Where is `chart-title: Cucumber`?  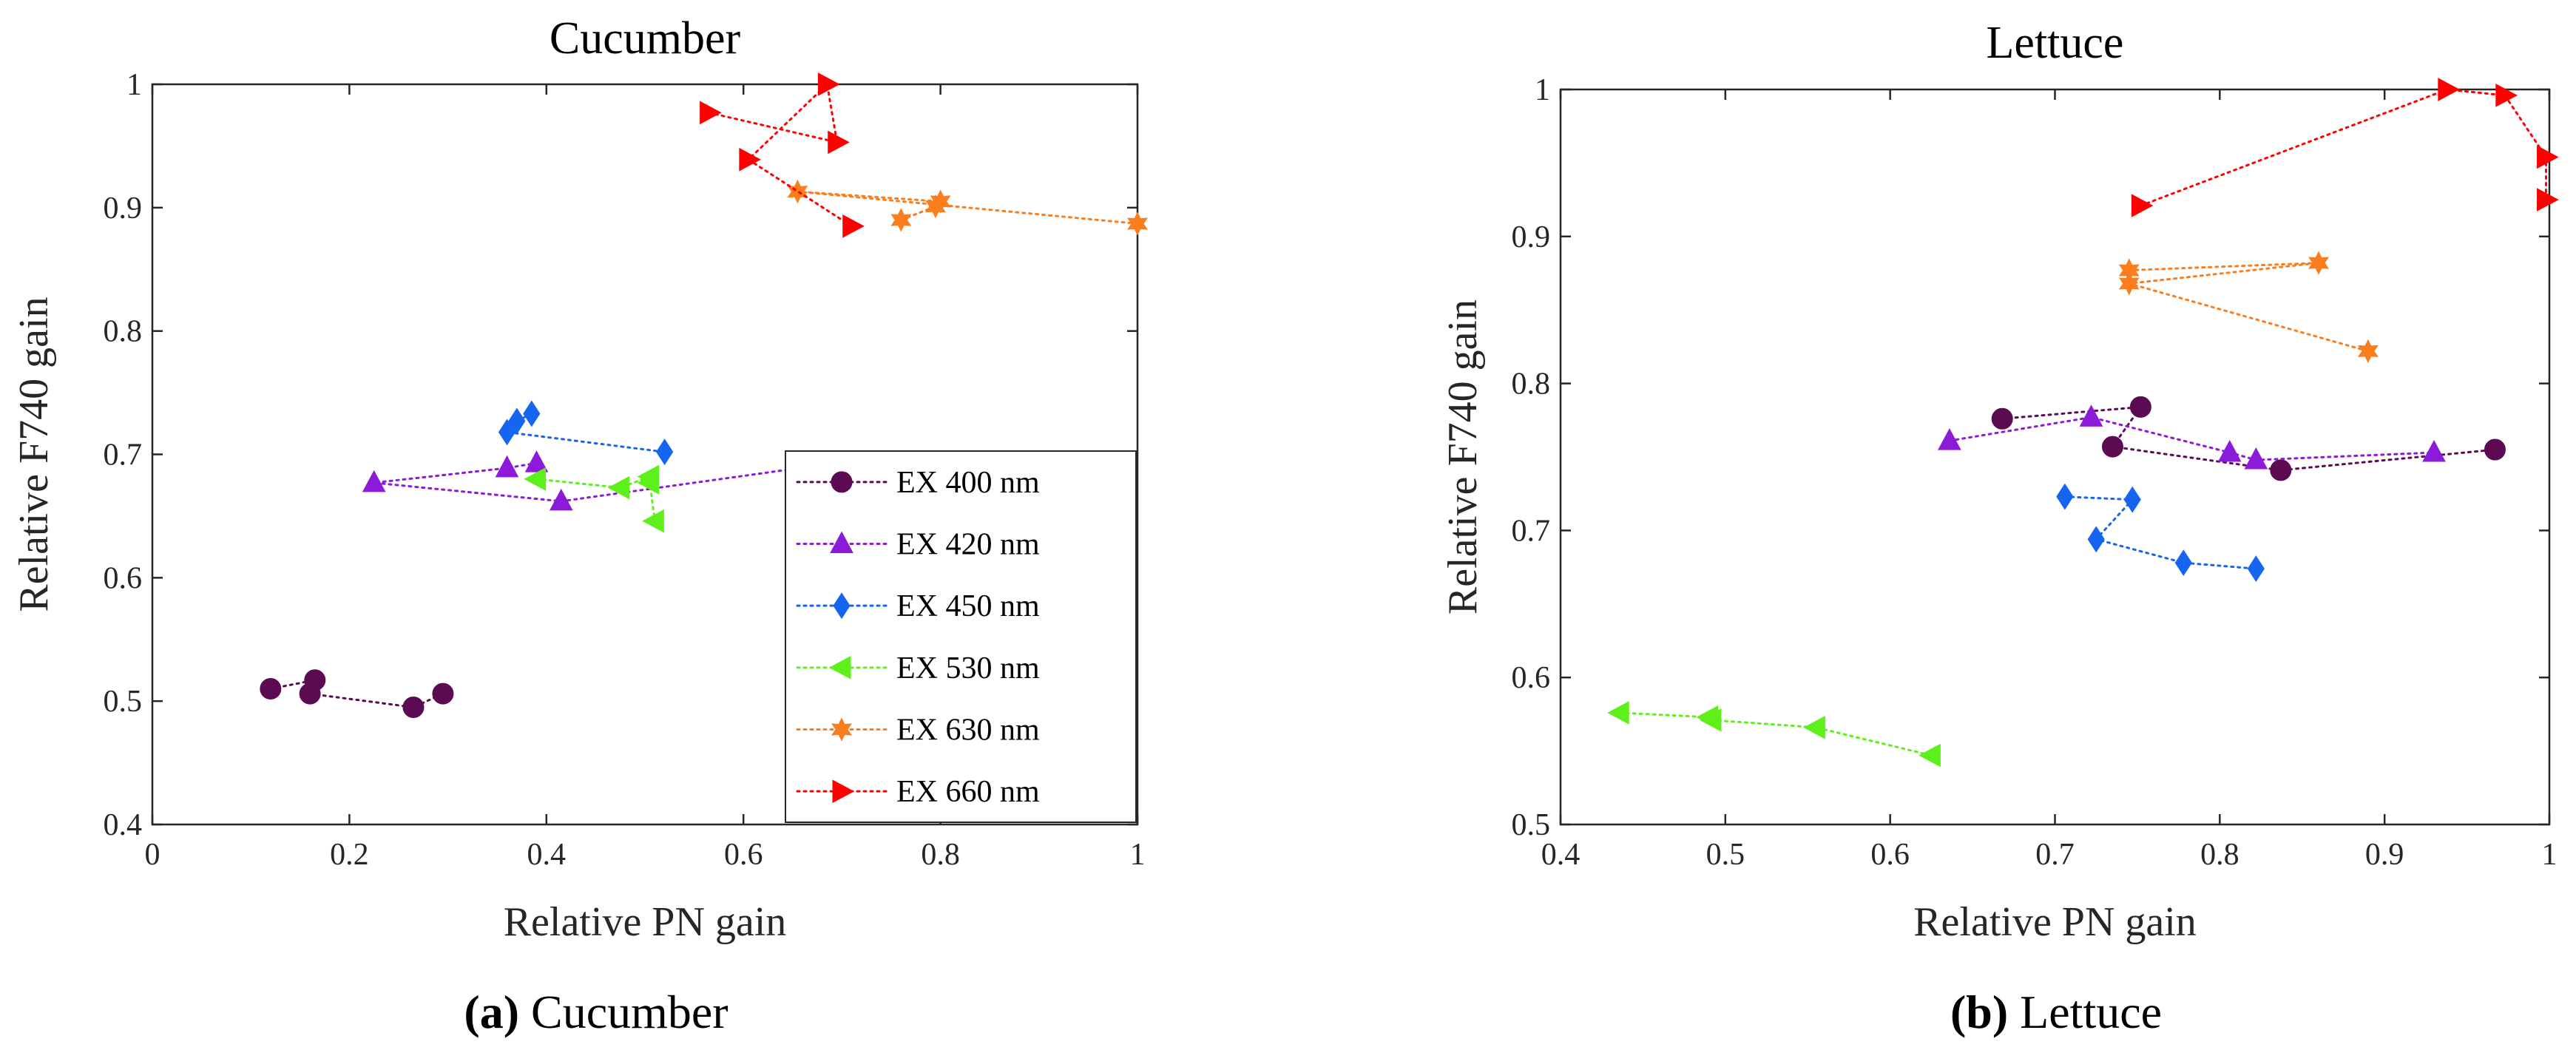 chart-title: Cucumber is located at coordinates (645, 38).